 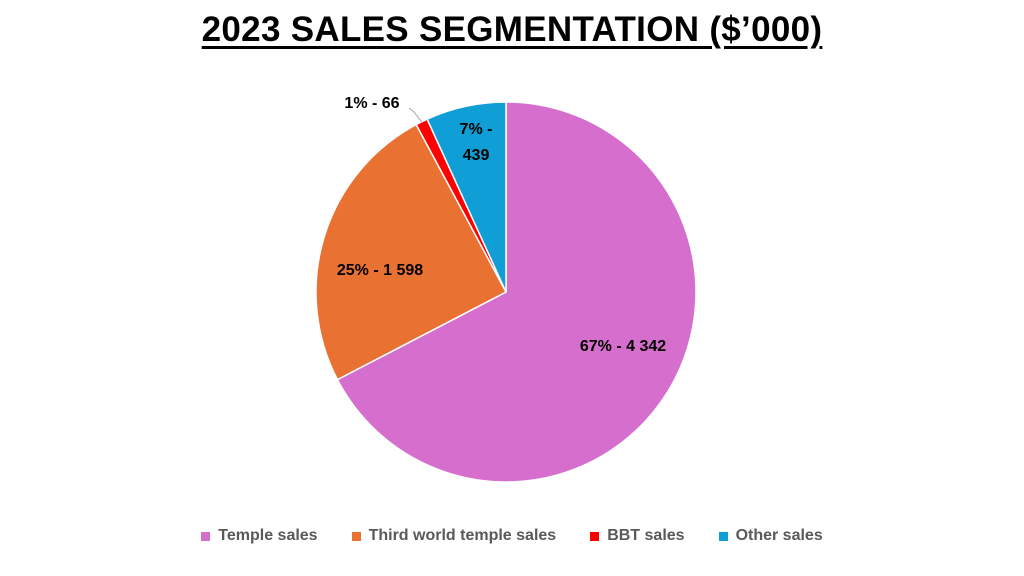 What do you see at coordinates (595, 536) in the screenshot?
I see `legend-swatch-bbt` at bounding box center [595, 536].